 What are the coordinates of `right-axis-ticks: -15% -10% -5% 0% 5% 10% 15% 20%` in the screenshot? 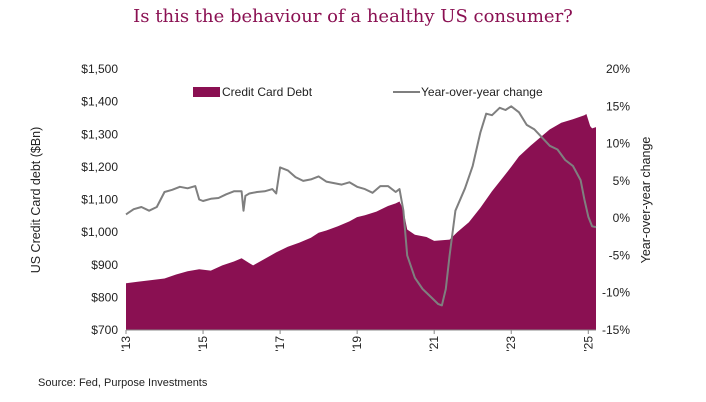 It's located at (616, 199).